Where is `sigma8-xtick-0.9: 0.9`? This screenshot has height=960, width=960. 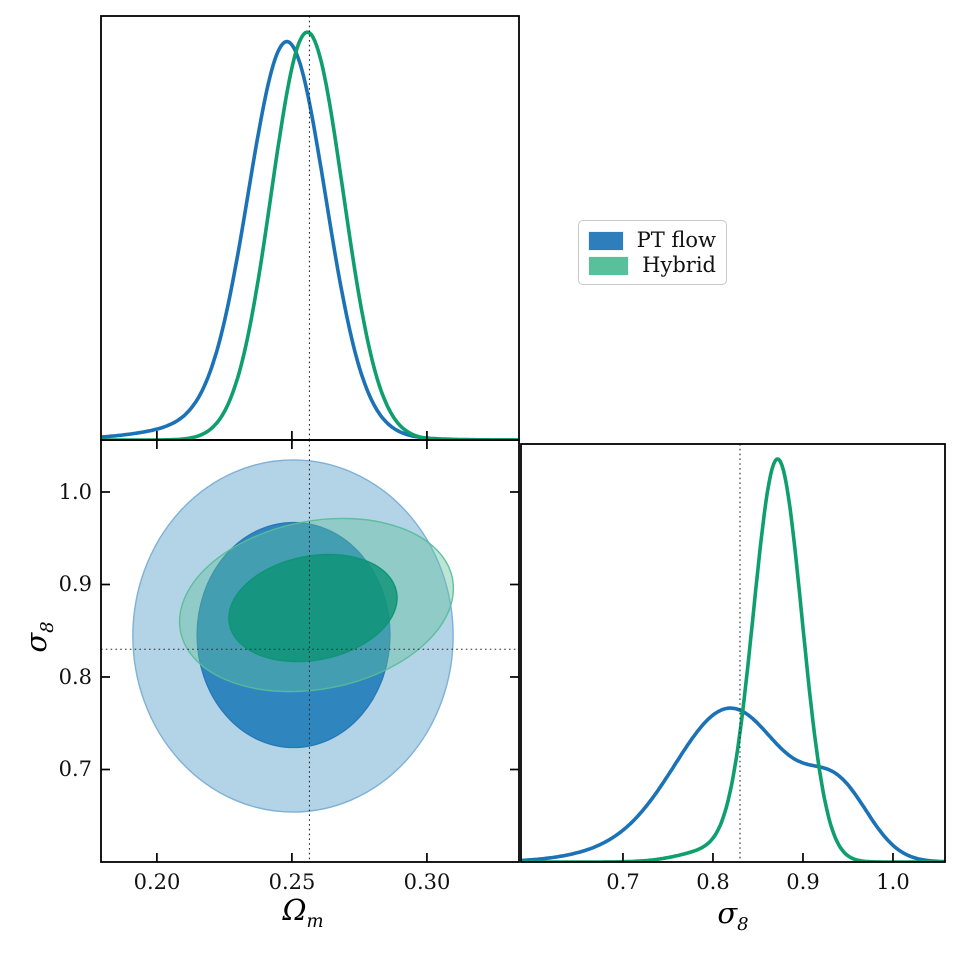 sigma8-xtick-0.9: 0.9 is located at coordinates (803, 882).